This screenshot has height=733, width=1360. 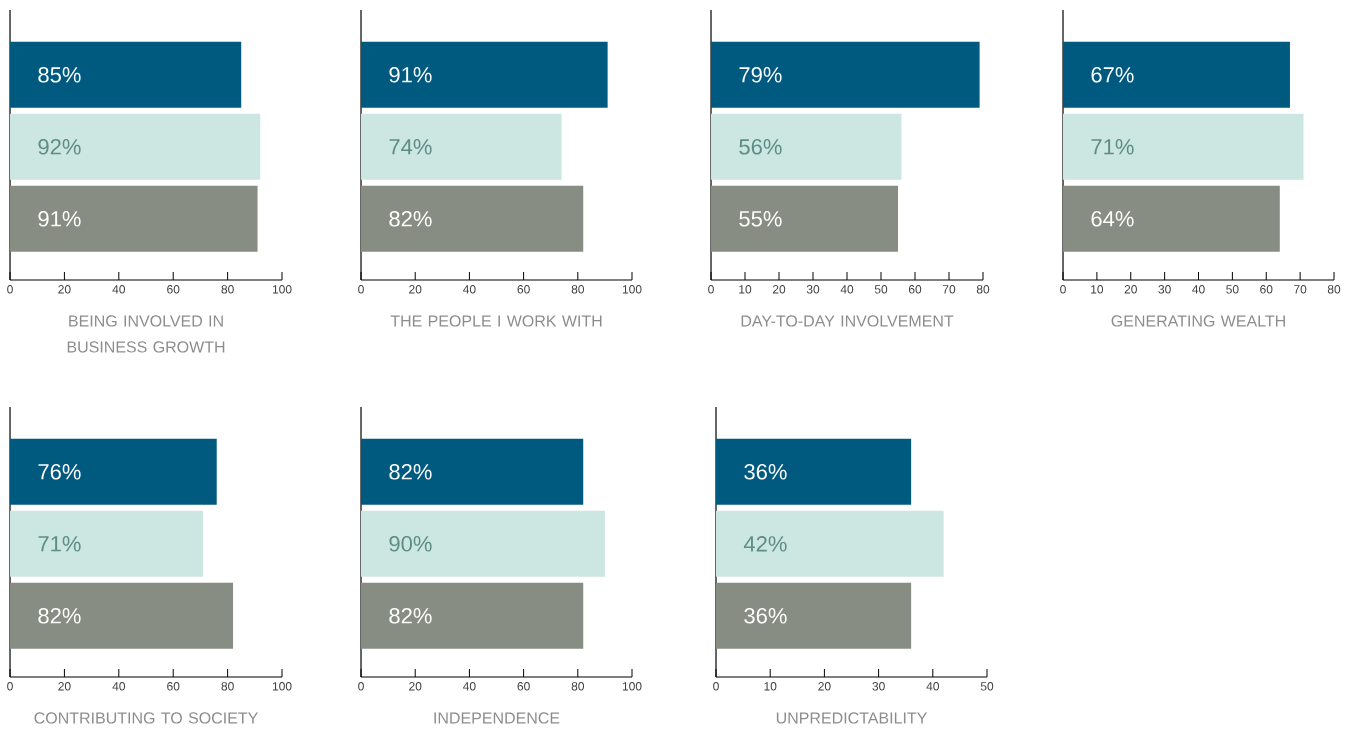 What do you see at coordinates (765, 544) in the screenshot?
I see `data-label: 42%` at bounding box center [765, 544].